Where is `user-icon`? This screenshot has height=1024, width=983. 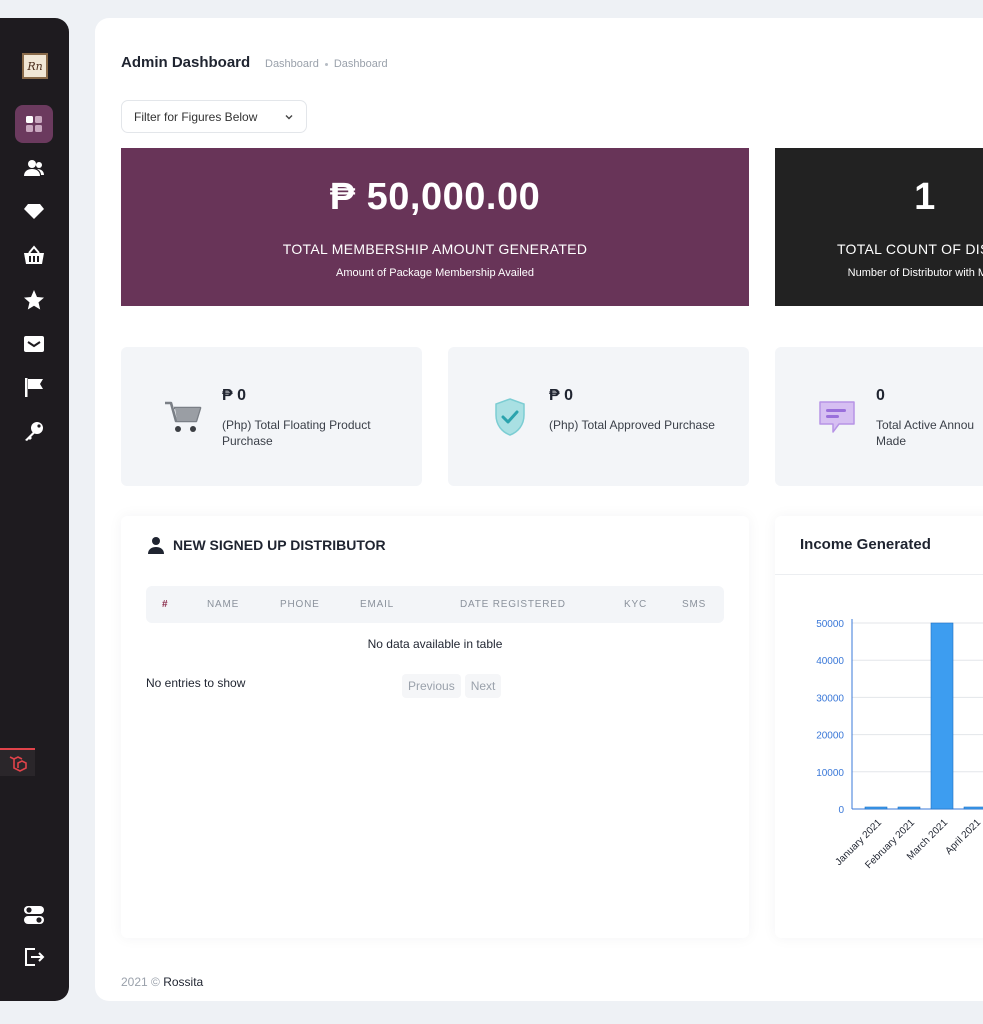 user-icon is located at coordinates (156, 545).